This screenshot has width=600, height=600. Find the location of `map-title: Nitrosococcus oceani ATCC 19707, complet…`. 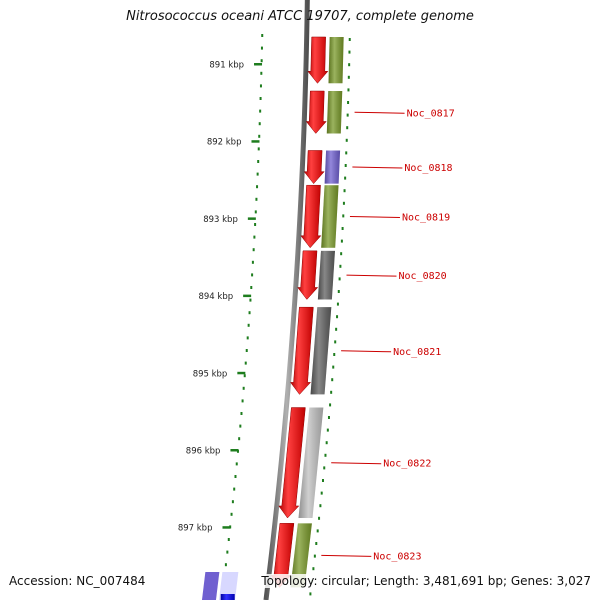

map-title: Nitrosococcus oceani ATCC 19707, complet… is located at coordinates (300, 16).